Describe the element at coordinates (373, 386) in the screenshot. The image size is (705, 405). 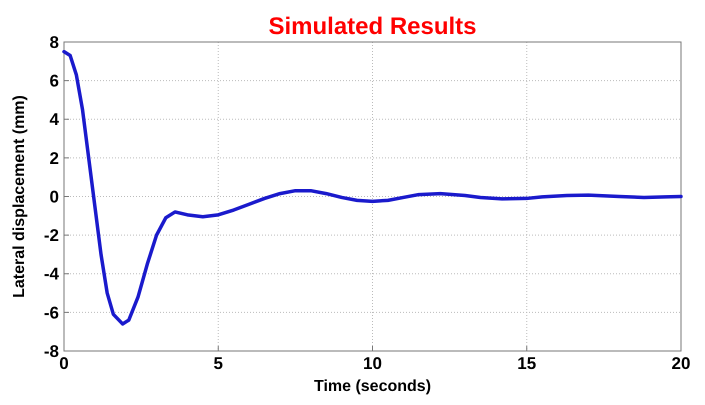
I see `x-axis-title: Time (seconds)` at that location.